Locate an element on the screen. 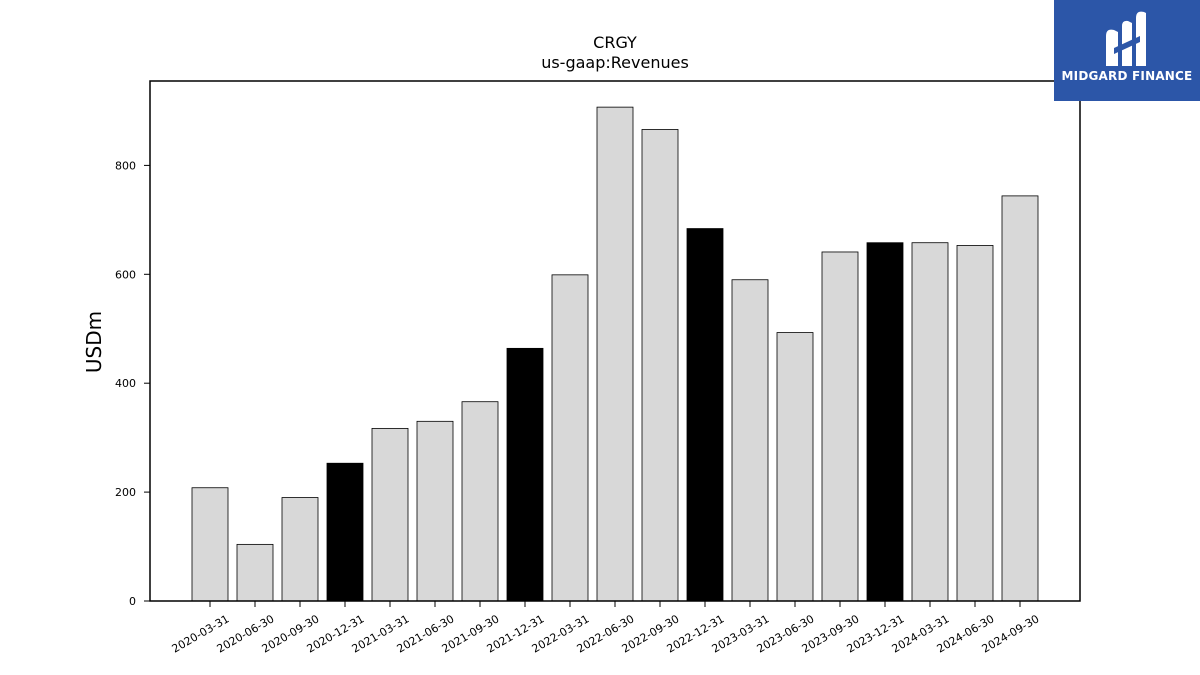 This screenshot has width=1200, height=675. y-tick-label: 600 is located at coordinates (125, 274).